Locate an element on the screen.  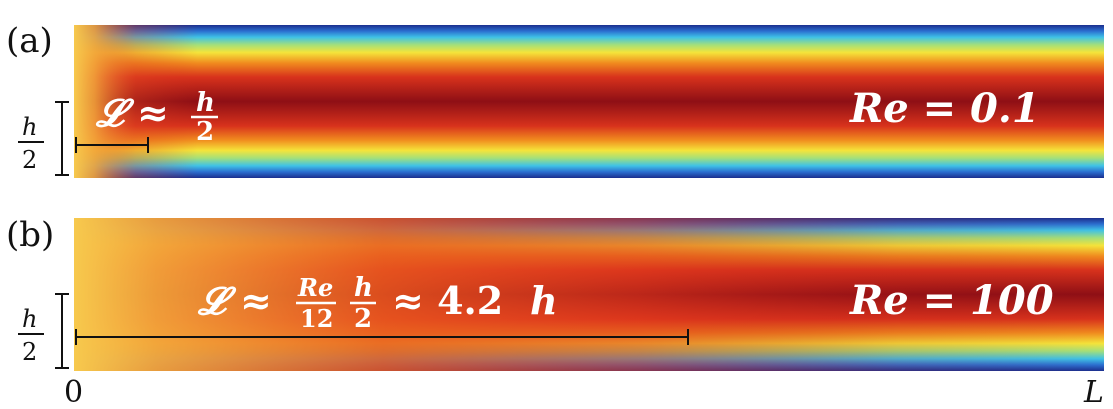
half-height-2-b: 2 is located at coordinates (29, 352).